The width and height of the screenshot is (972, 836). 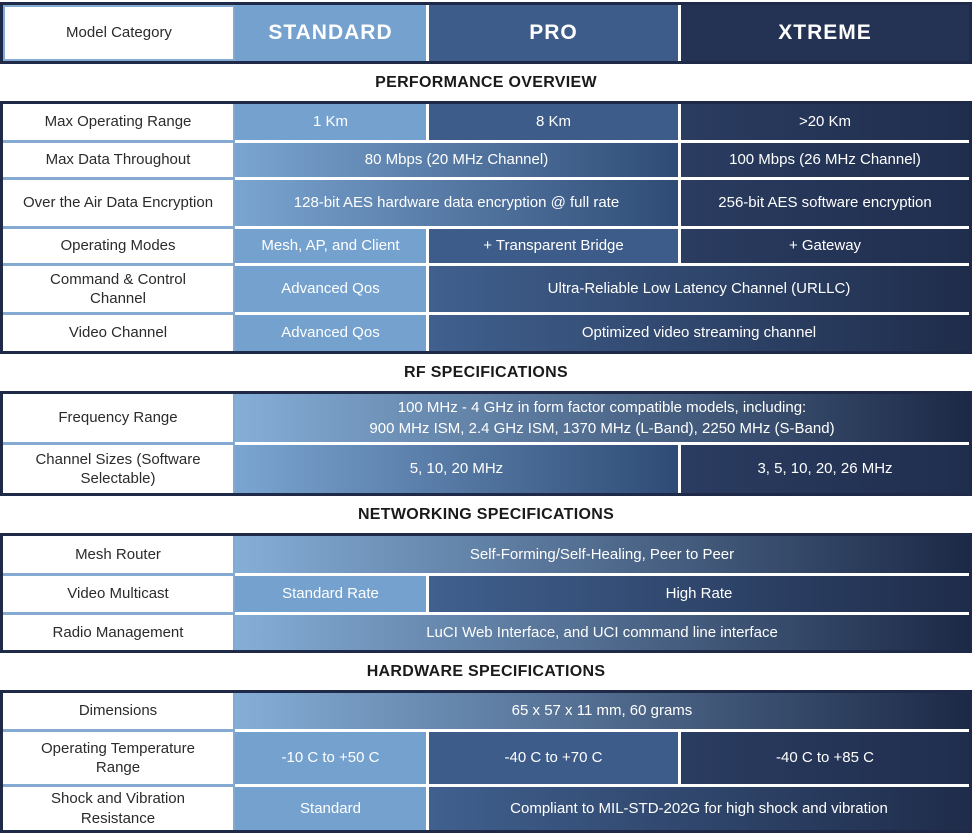 I want to click on section-title: RF SPECIFICATIONS, so click(x=486, y=372).